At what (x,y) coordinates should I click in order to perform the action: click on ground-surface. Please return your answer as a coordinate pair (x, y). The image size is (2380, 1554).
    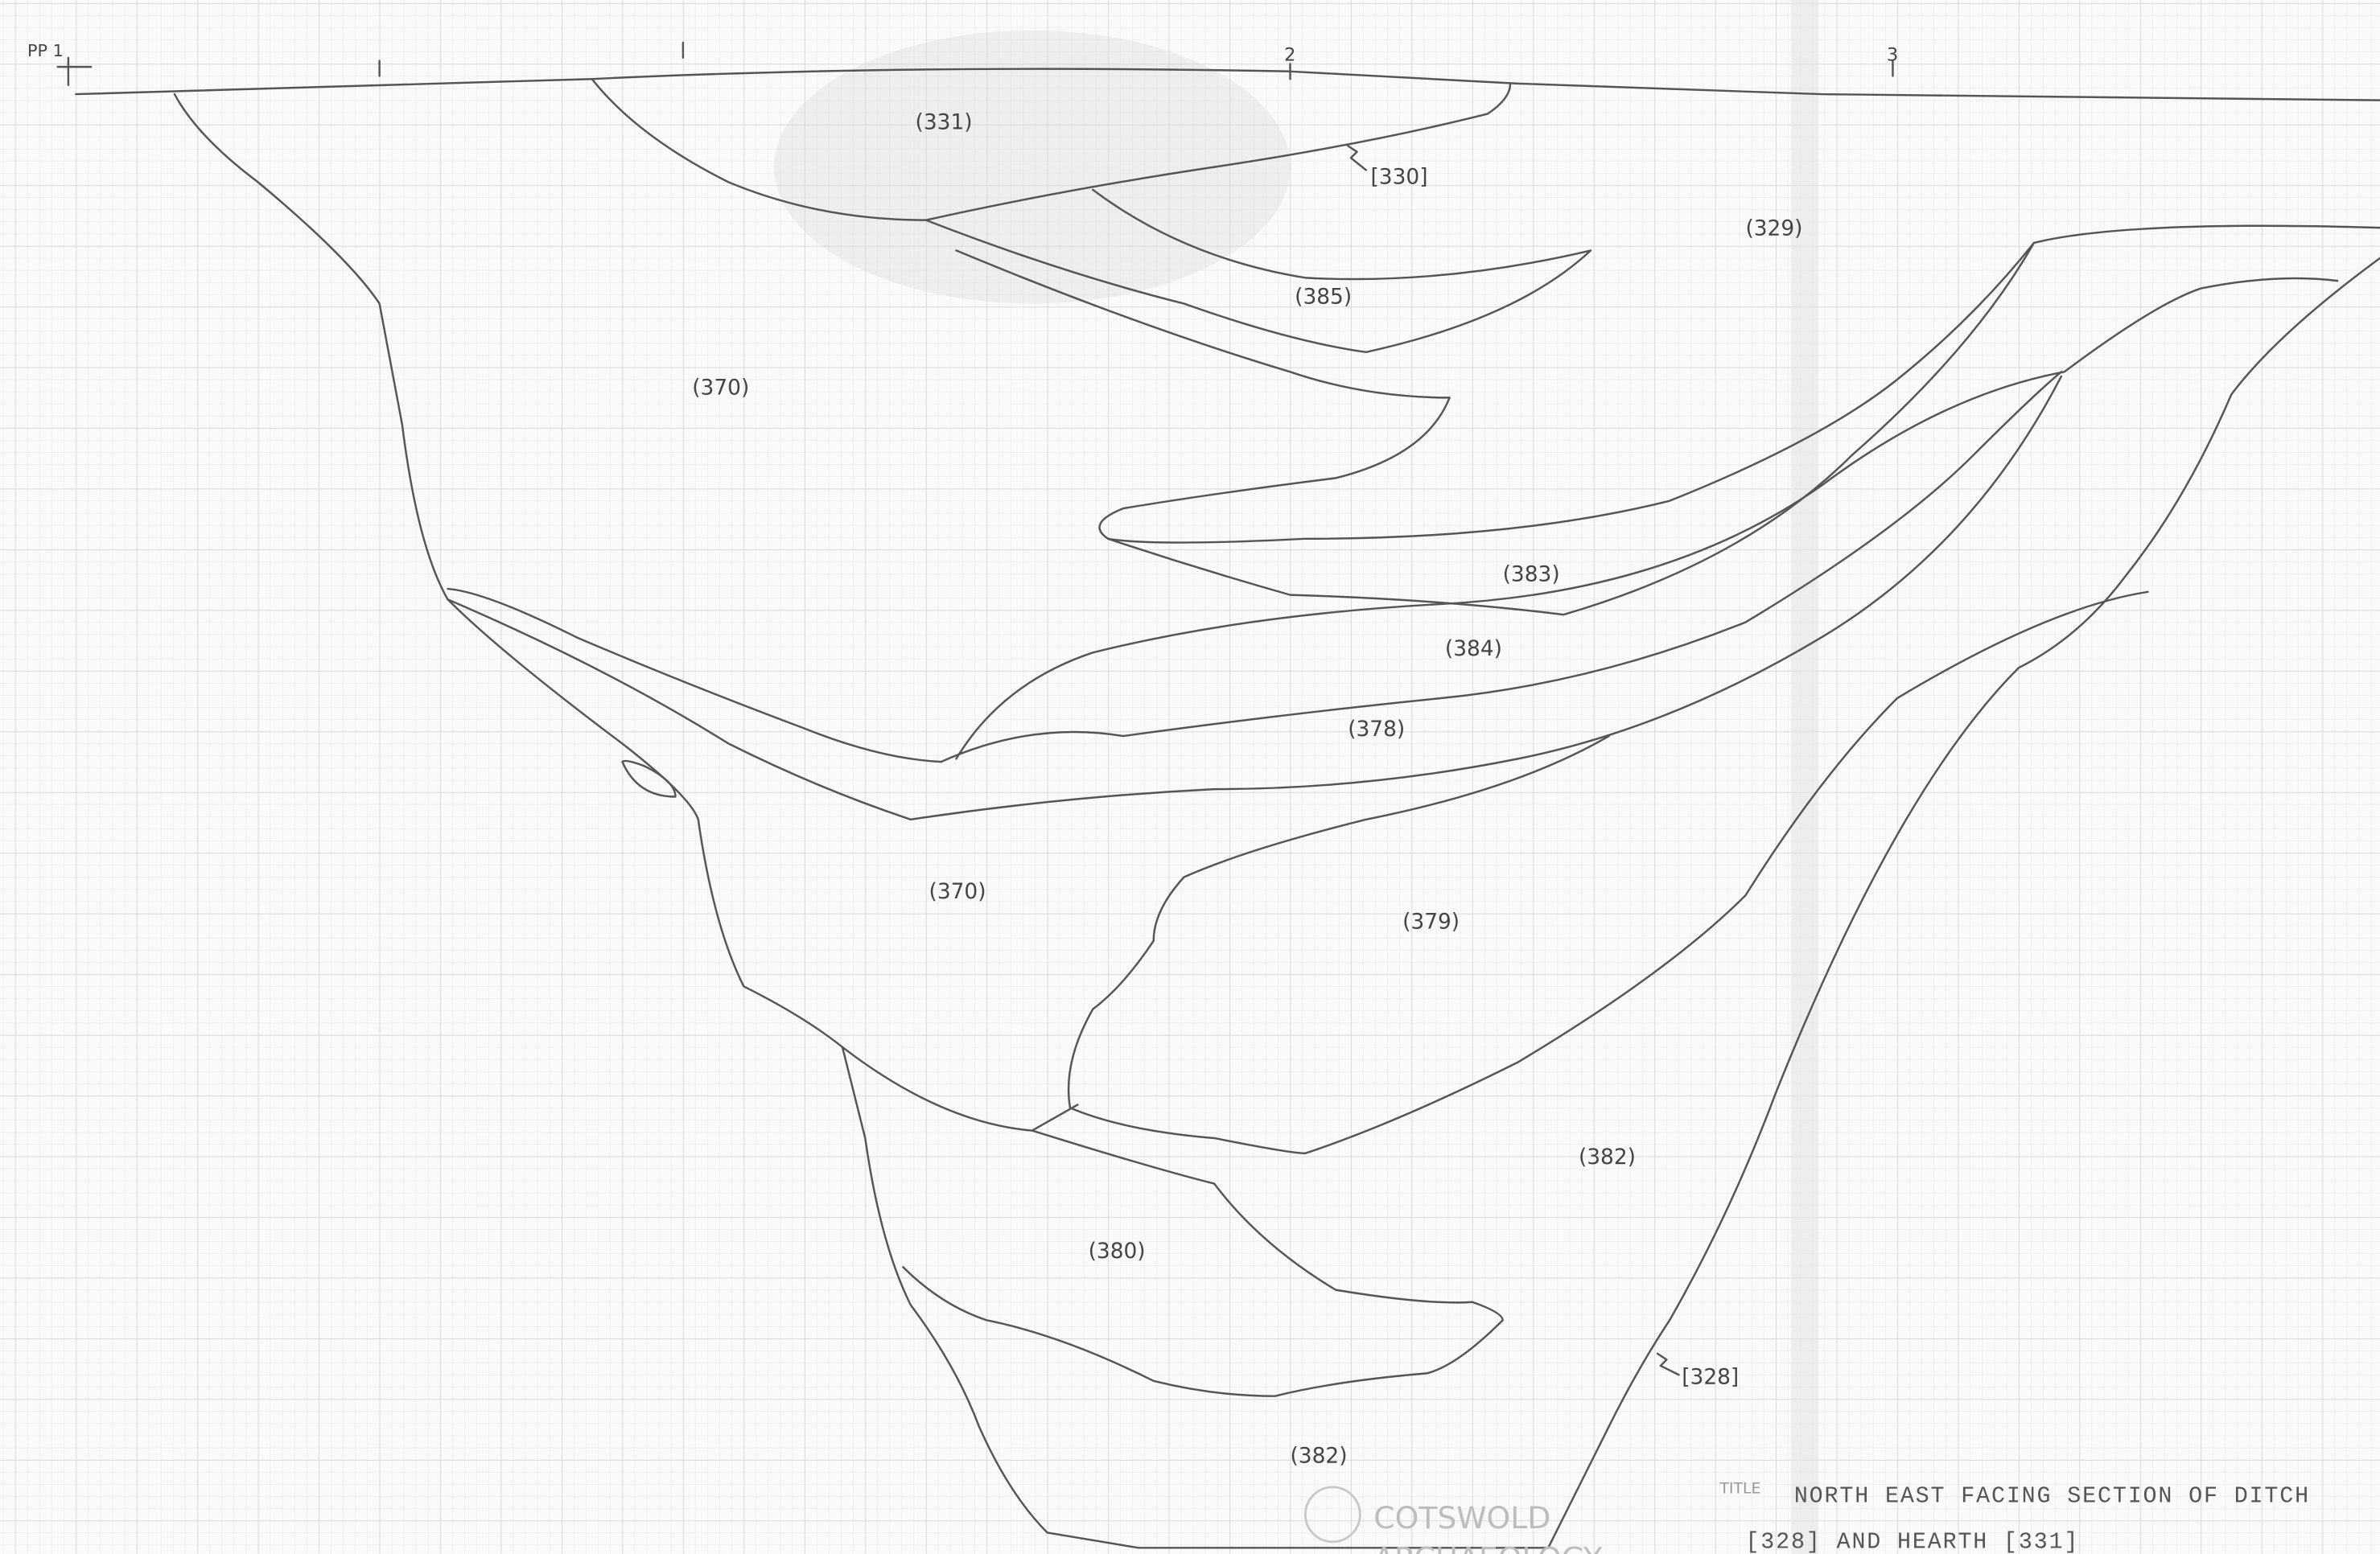
    Looking at the image, I should click on (1227, 84).